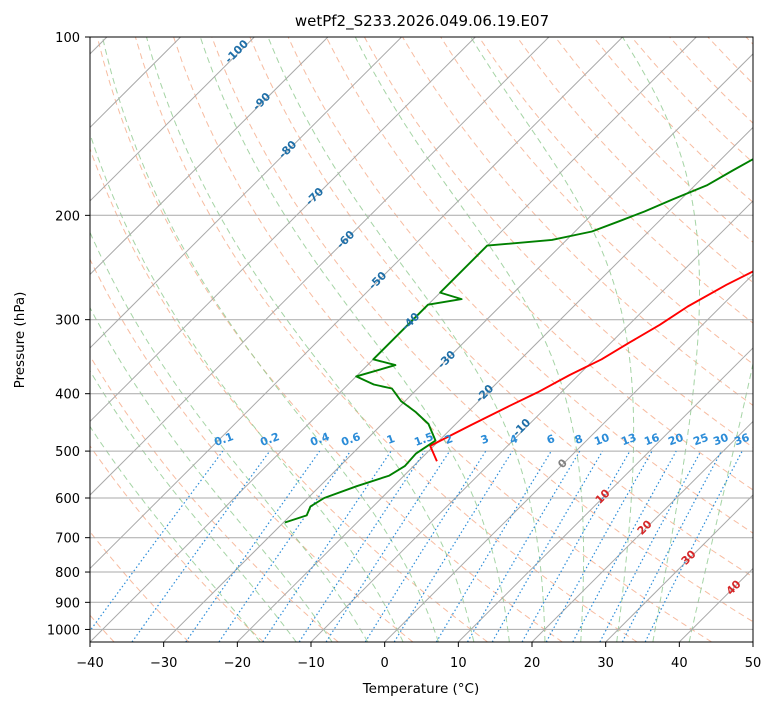 The width and height of the screenshot is (775, 708). Describe the element at coordinates (319, 439) in the screenshot. I see `mixing-ratio-label: 0.4` at that location.